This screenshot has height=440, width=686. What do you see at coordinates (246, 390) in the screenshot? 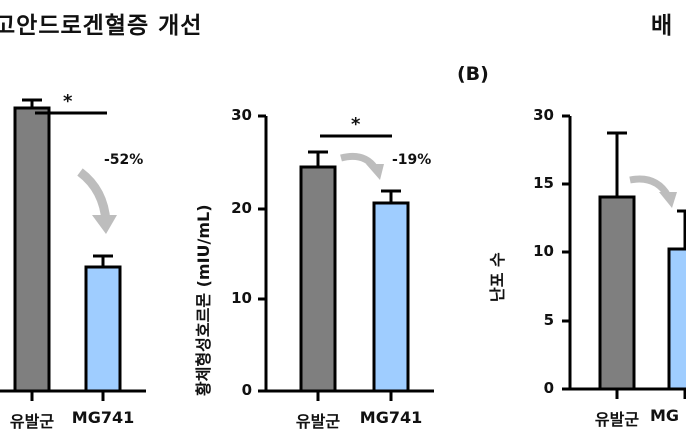
I see `y-tick-0-b: 0` at bounding box center [246, 390].